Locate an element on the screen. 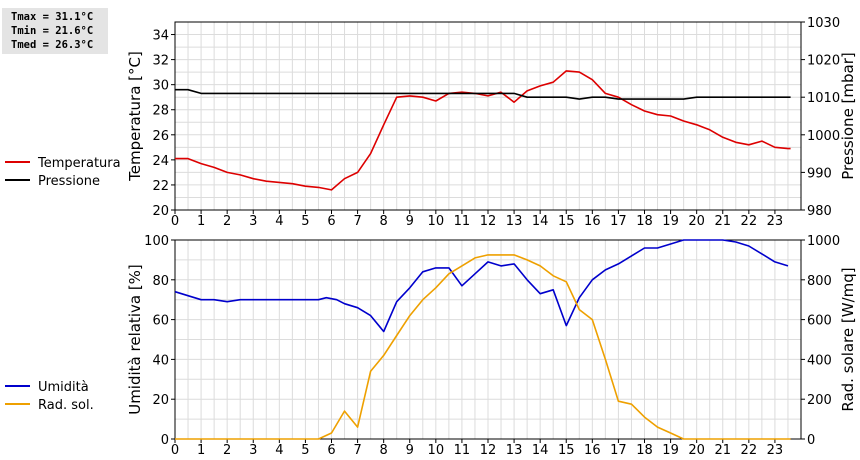 This screenshot has width=860, height=460. right-y-tick-label: 400 is located at coordinates (819, 360).